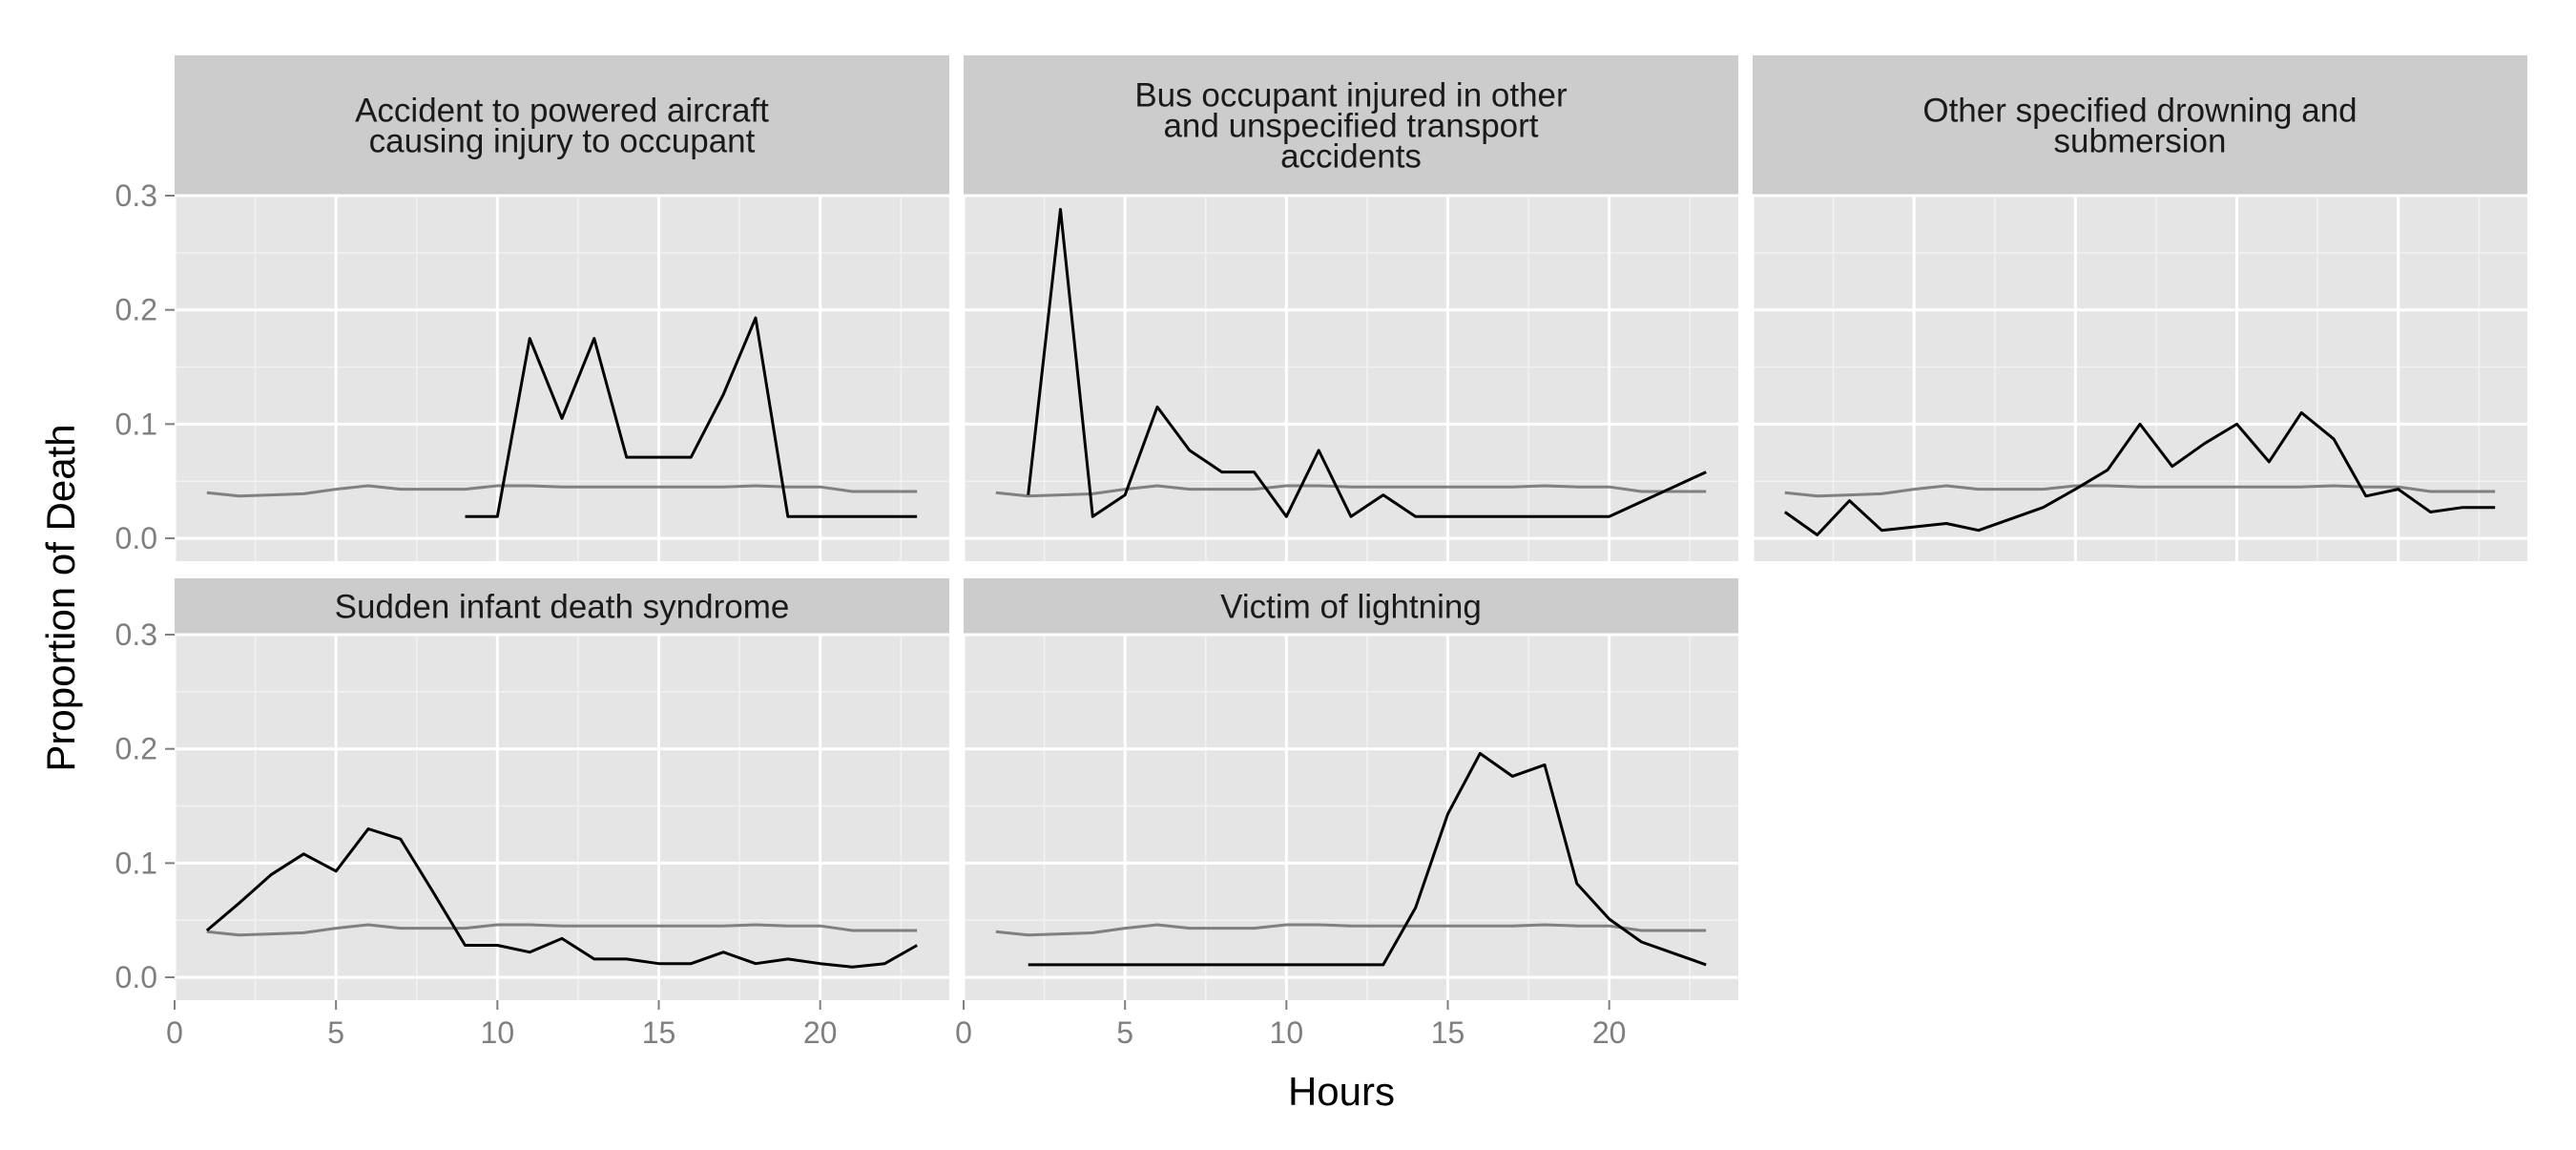 The width and height of the screenshot is (2576, 1150). Describe the element at coordinates (1351, 96) in the screenshot. I see `facet-title-line: Bus occupant injured in other` at that location.